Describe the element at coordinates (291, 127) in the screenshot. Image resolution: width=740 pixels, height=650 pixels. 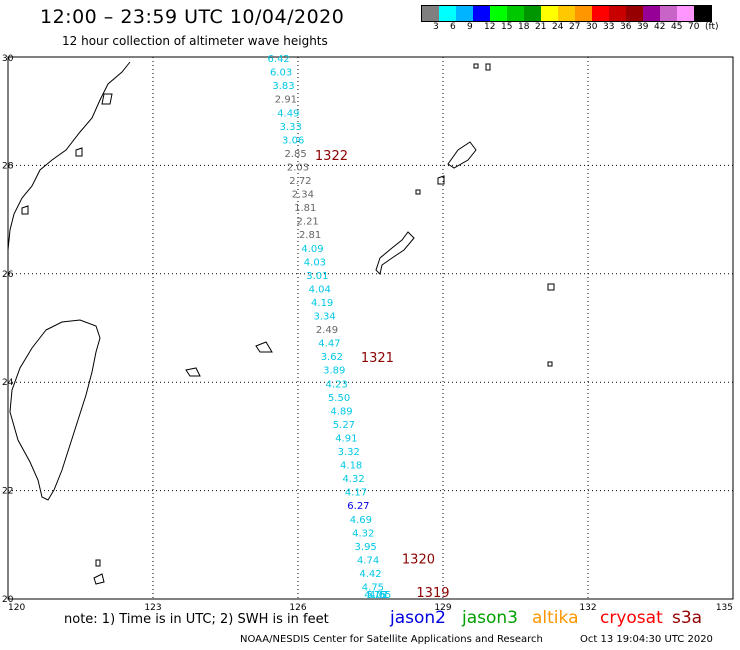
I see `wave-height-point: 3.33` at that location.